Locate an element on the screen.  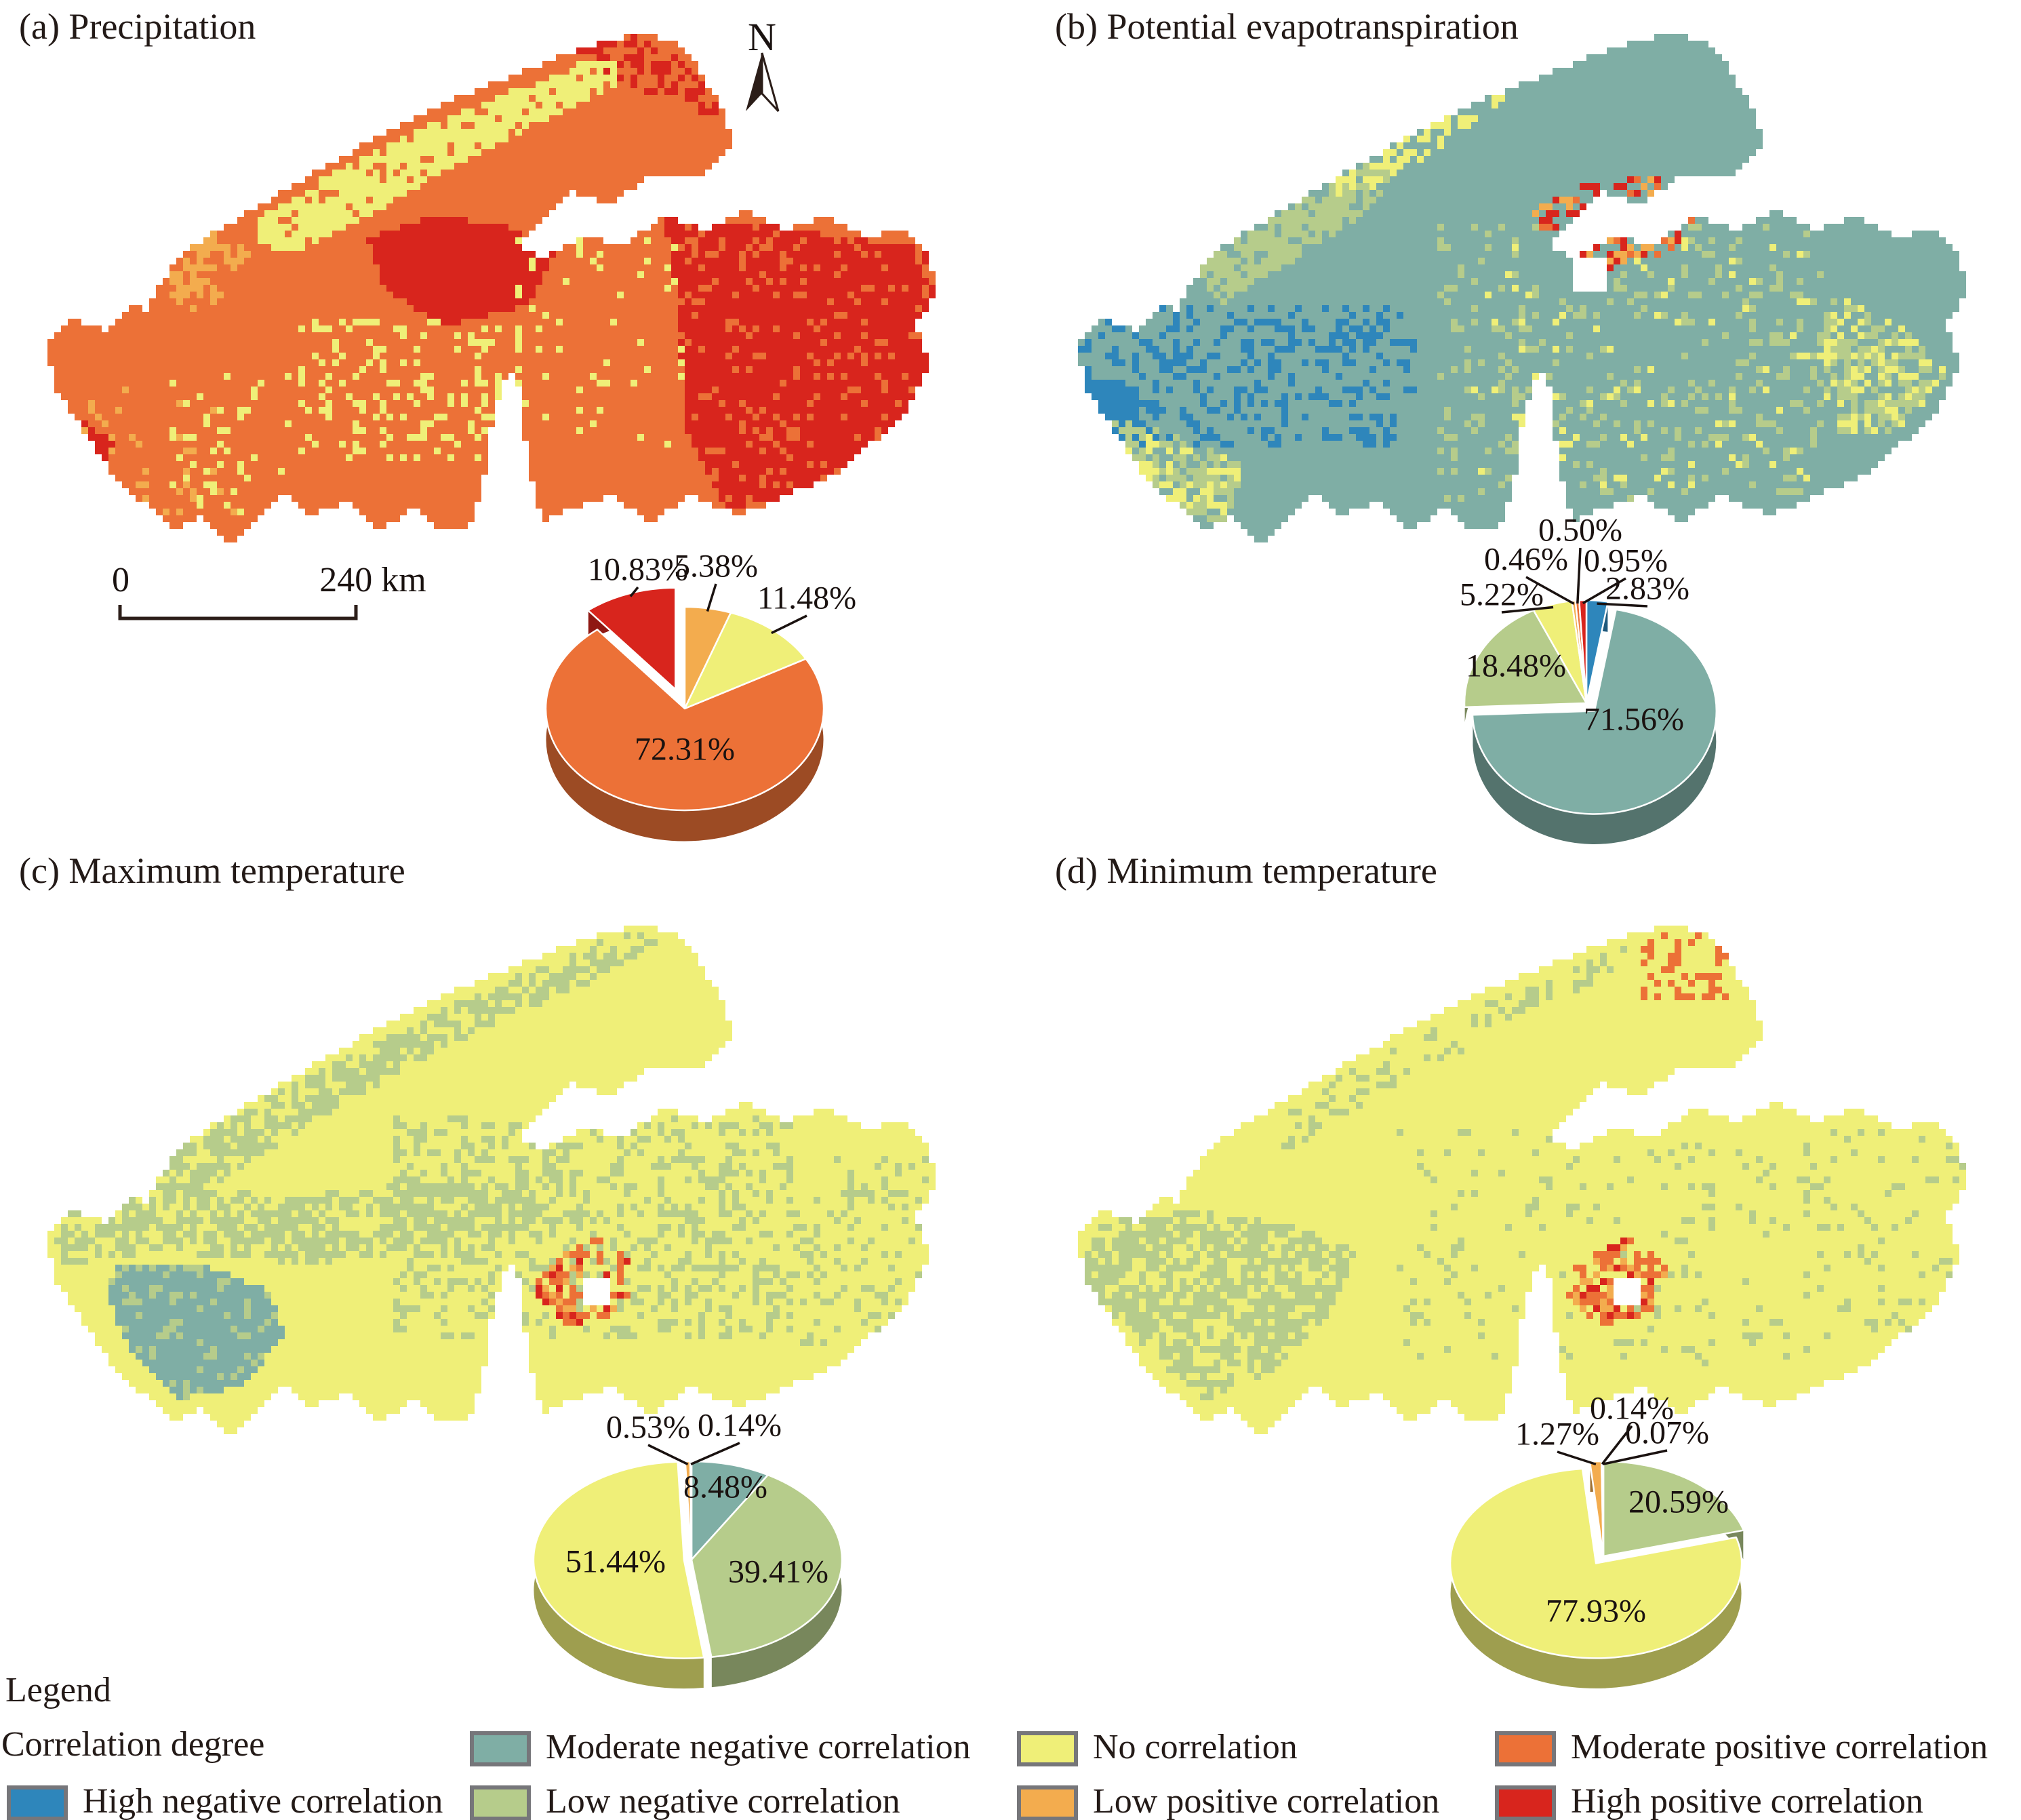
north-label: N is located at coordinates (762, 37).